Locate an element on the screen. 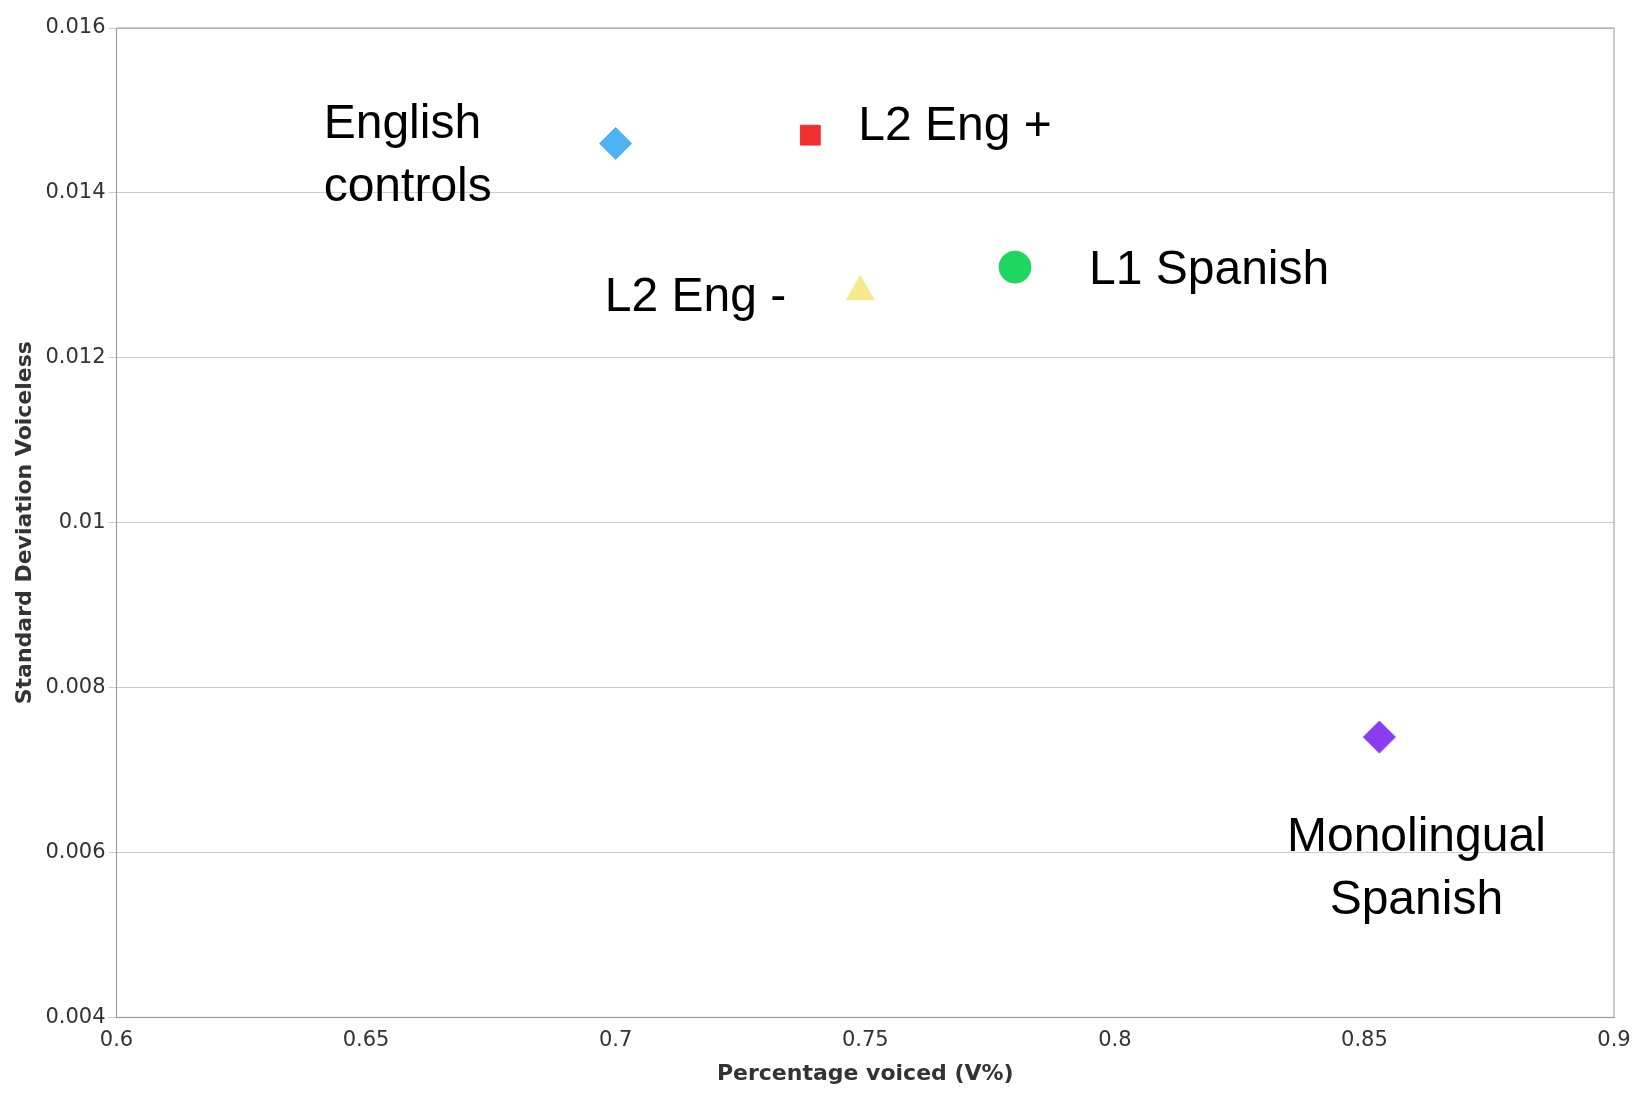  series-label: L1 Spanish is located at coordinates (1209, 268).